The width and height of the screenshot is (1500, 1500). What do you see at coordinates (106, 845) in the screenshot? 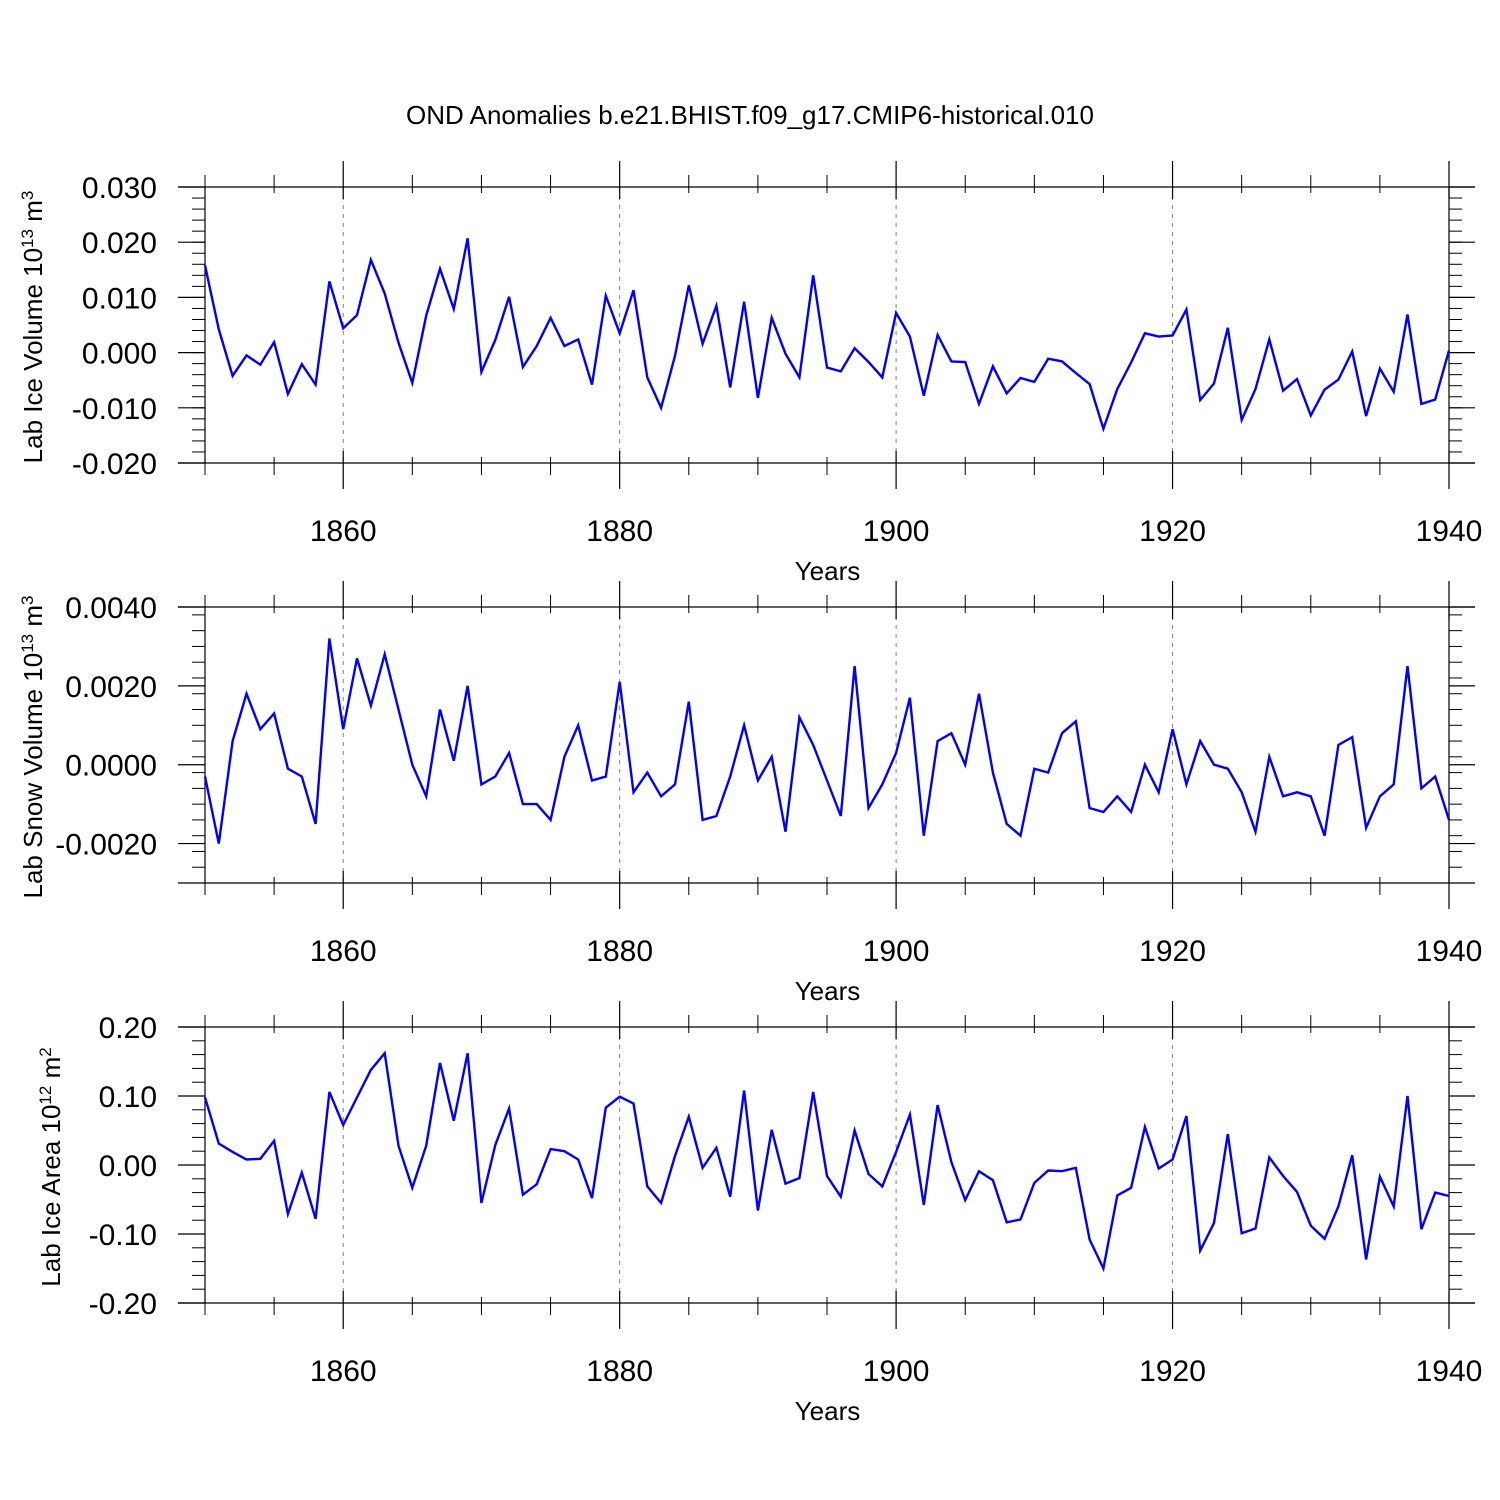
I see `y-tick-label: -0.0020` at bounding box center [106, 845].